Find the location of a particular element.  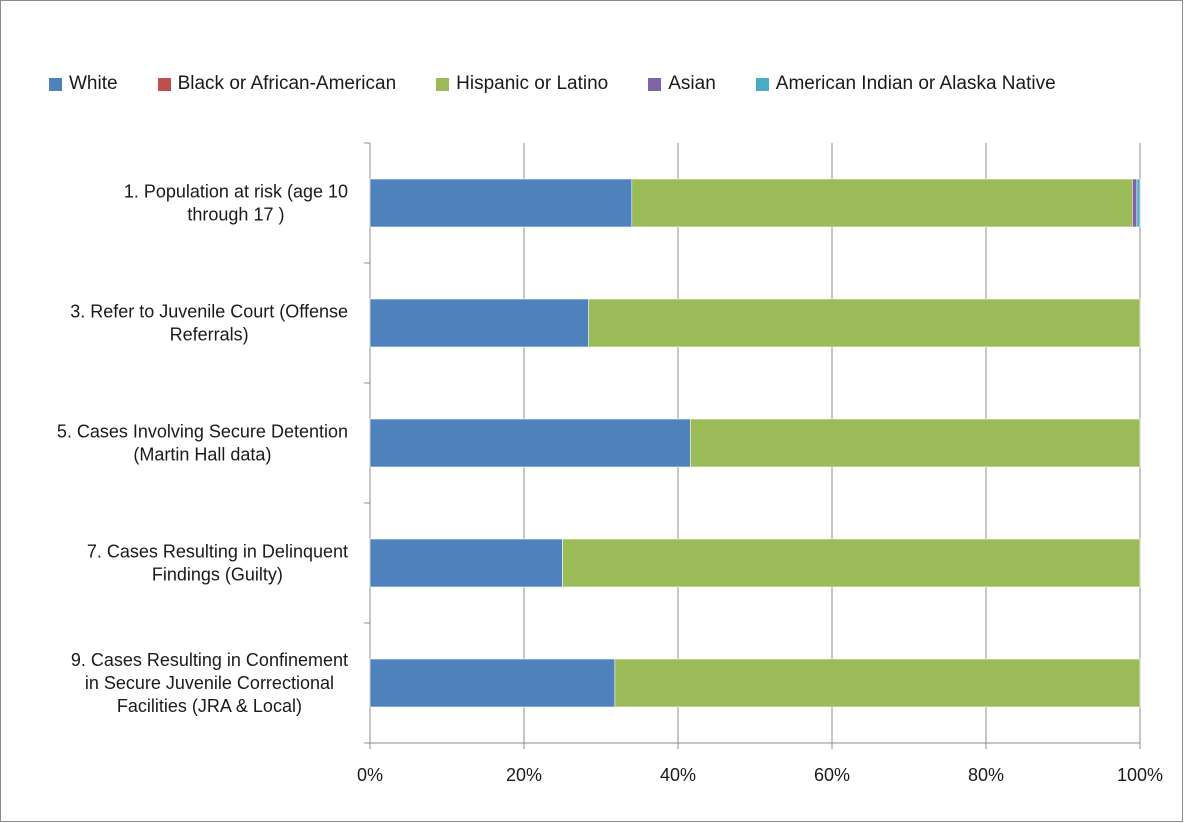

x-tick-label-5: 100% is located at coordinates (1140, 775).